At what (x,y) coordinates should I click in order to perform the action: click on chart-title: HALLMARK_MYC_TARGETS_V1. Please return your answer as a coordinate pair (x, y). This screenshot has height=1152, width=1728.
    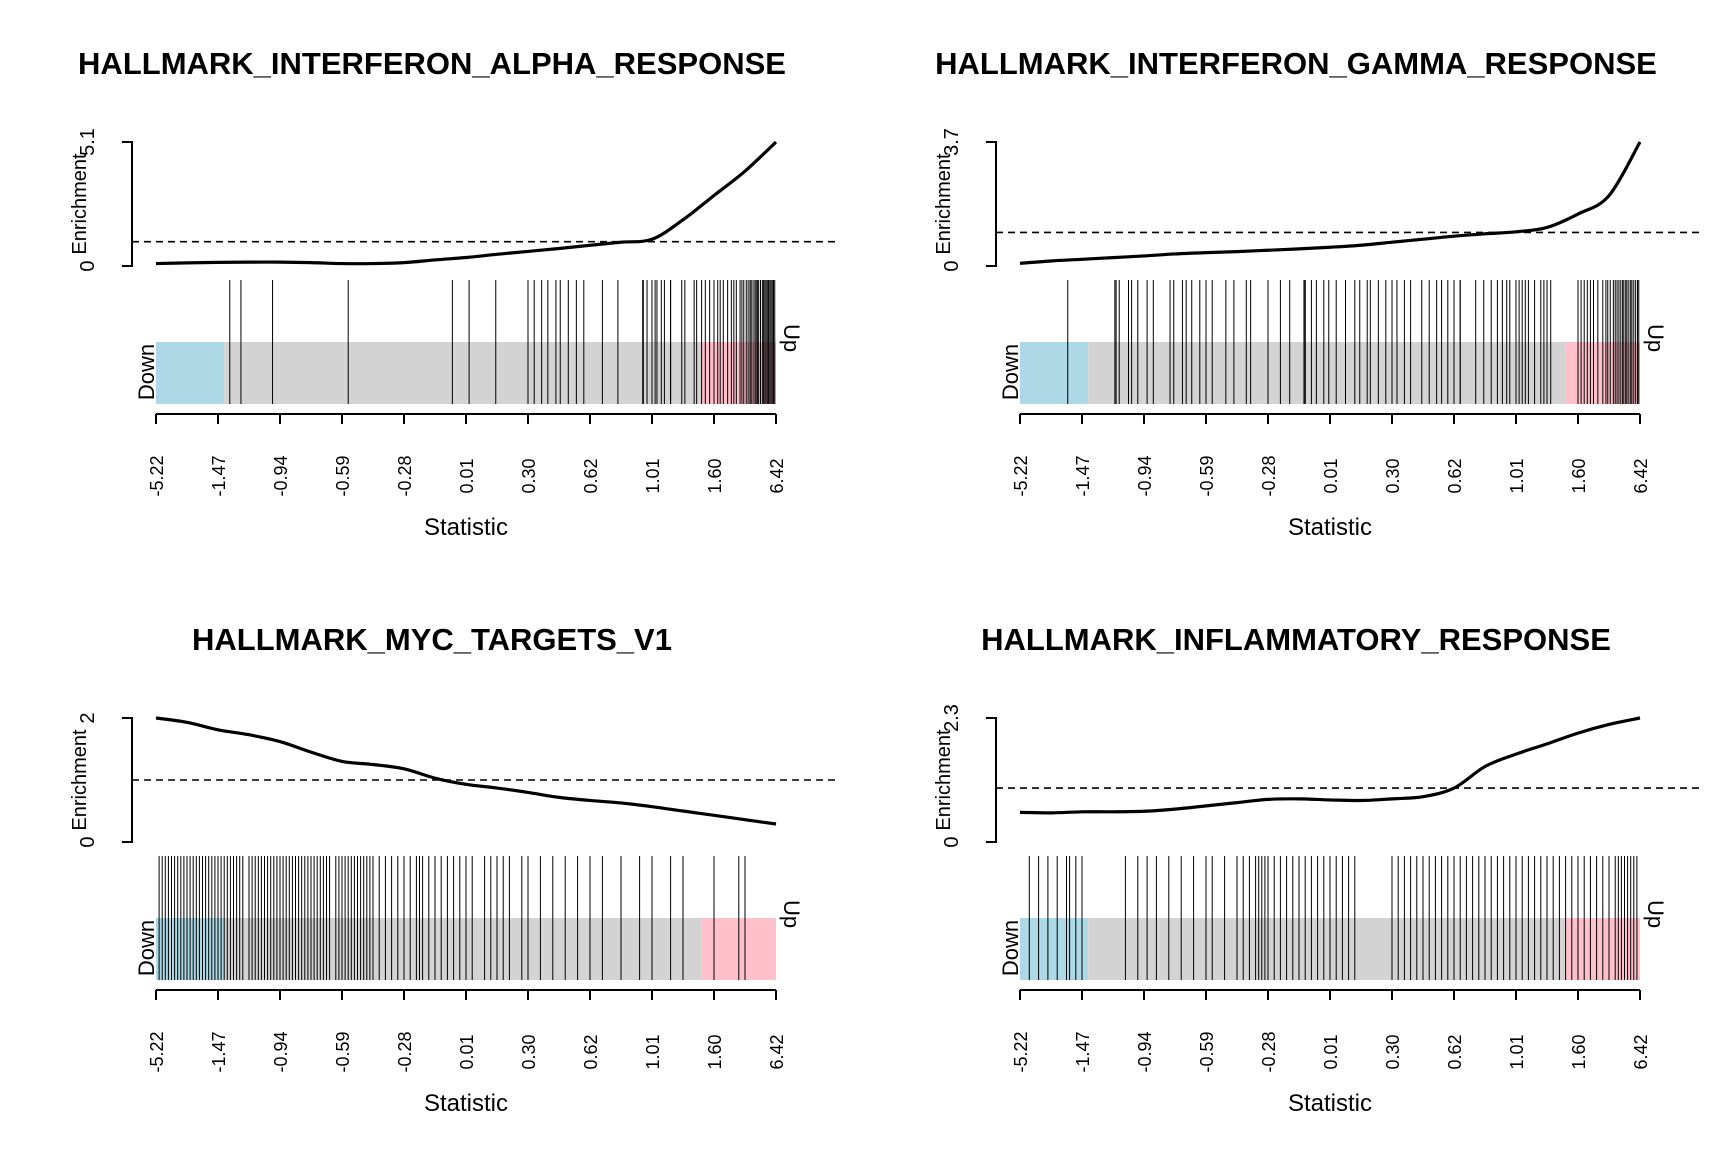
    Looking at the image, I should click on (432, 639).